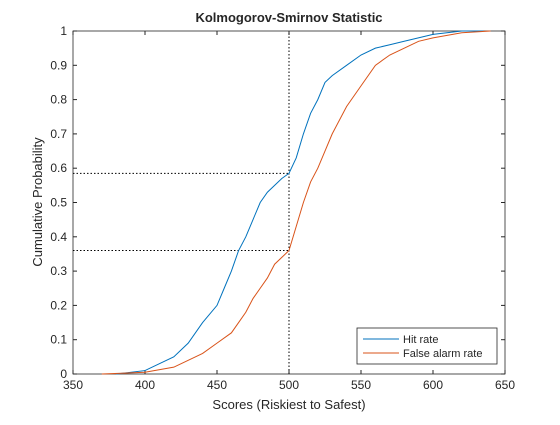  Describe the element at coordinates (217, 385) in the screenshot. I see `x-tick-label: 450` at that location.